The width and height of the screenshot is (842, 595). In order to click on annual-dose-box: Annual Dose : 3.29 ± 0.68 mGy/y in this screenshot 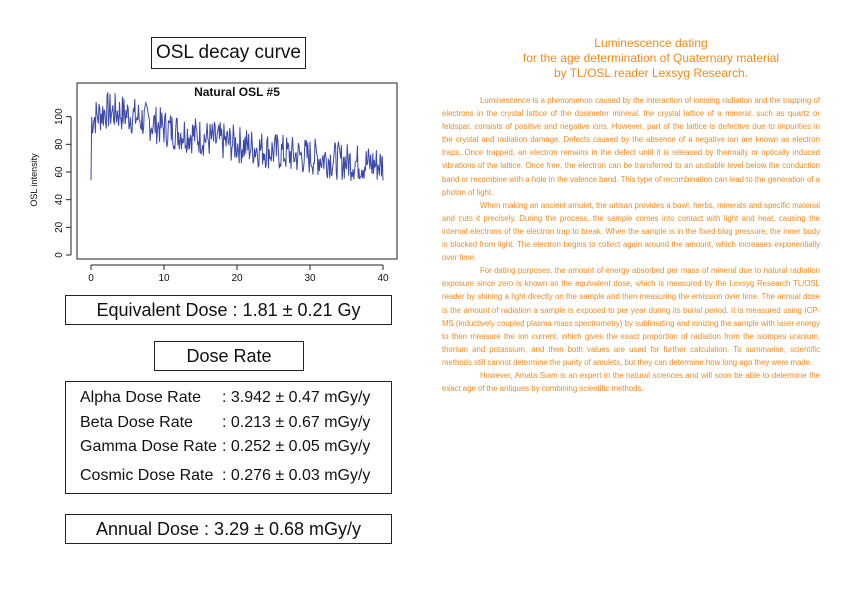, I will do `click(228, 529)`.